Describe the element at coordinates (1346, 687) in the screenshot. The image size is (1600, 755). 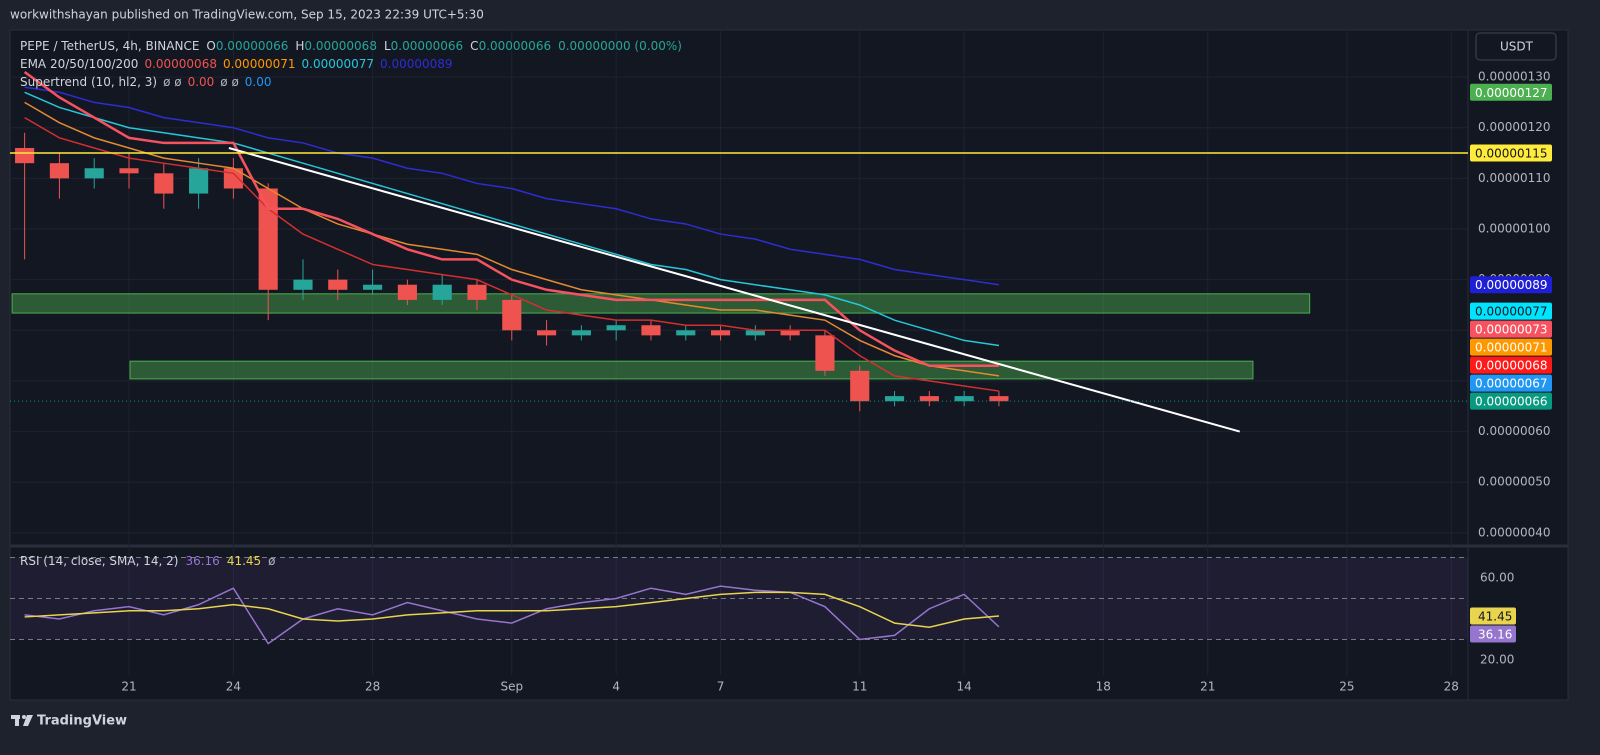
I see `x-tick-label: 25` at that location.